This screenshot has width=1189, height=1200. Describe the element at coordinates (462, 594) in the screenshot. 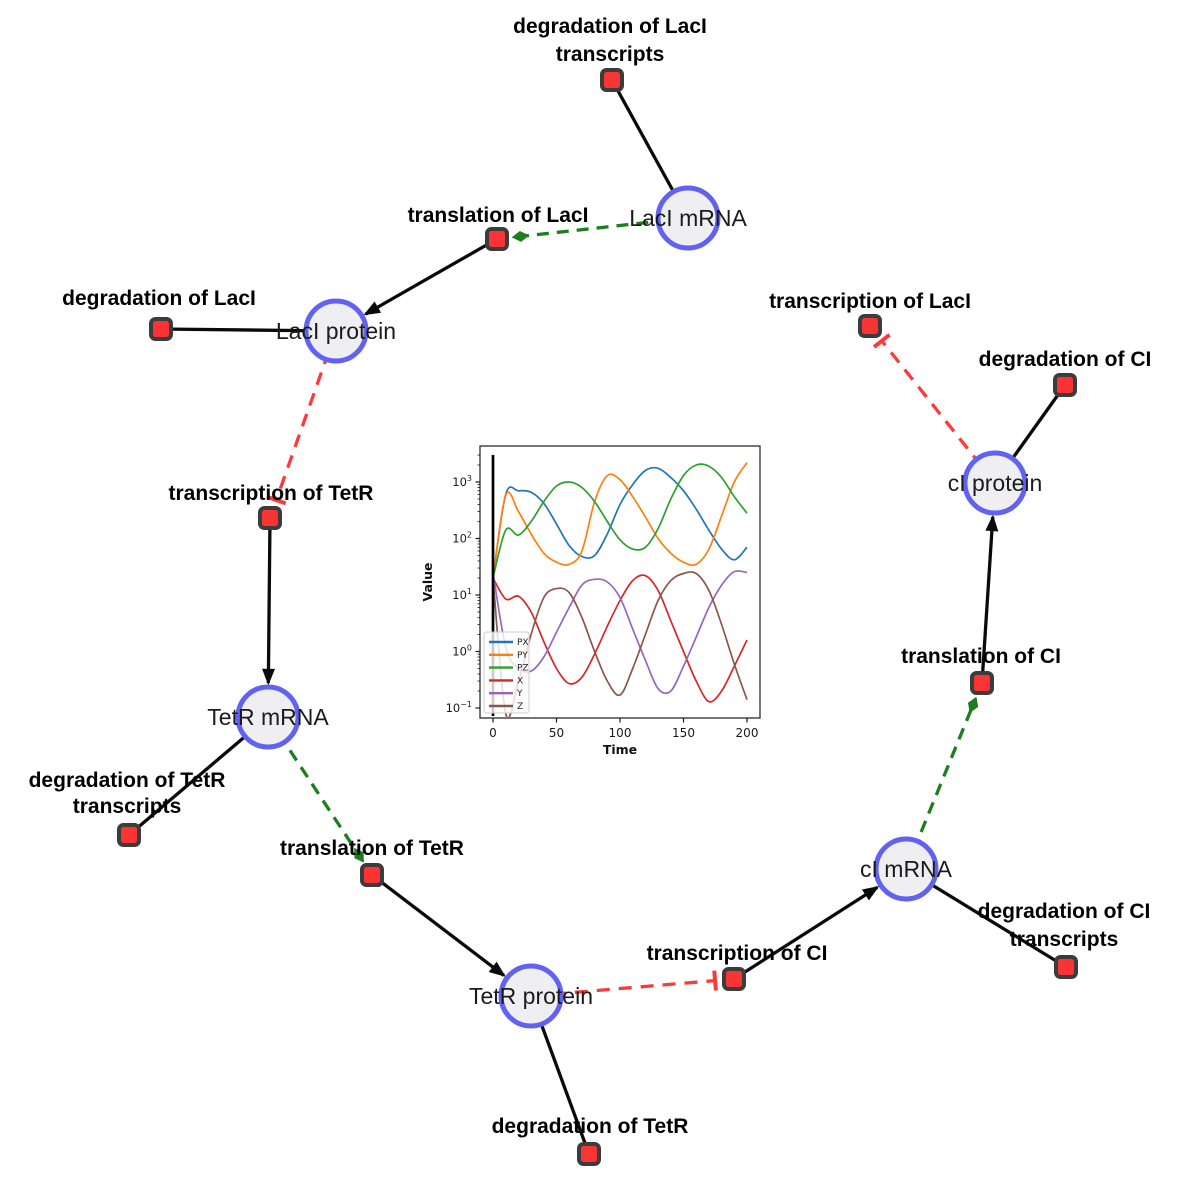

I see `y-tick-label: 10¹` at that location.